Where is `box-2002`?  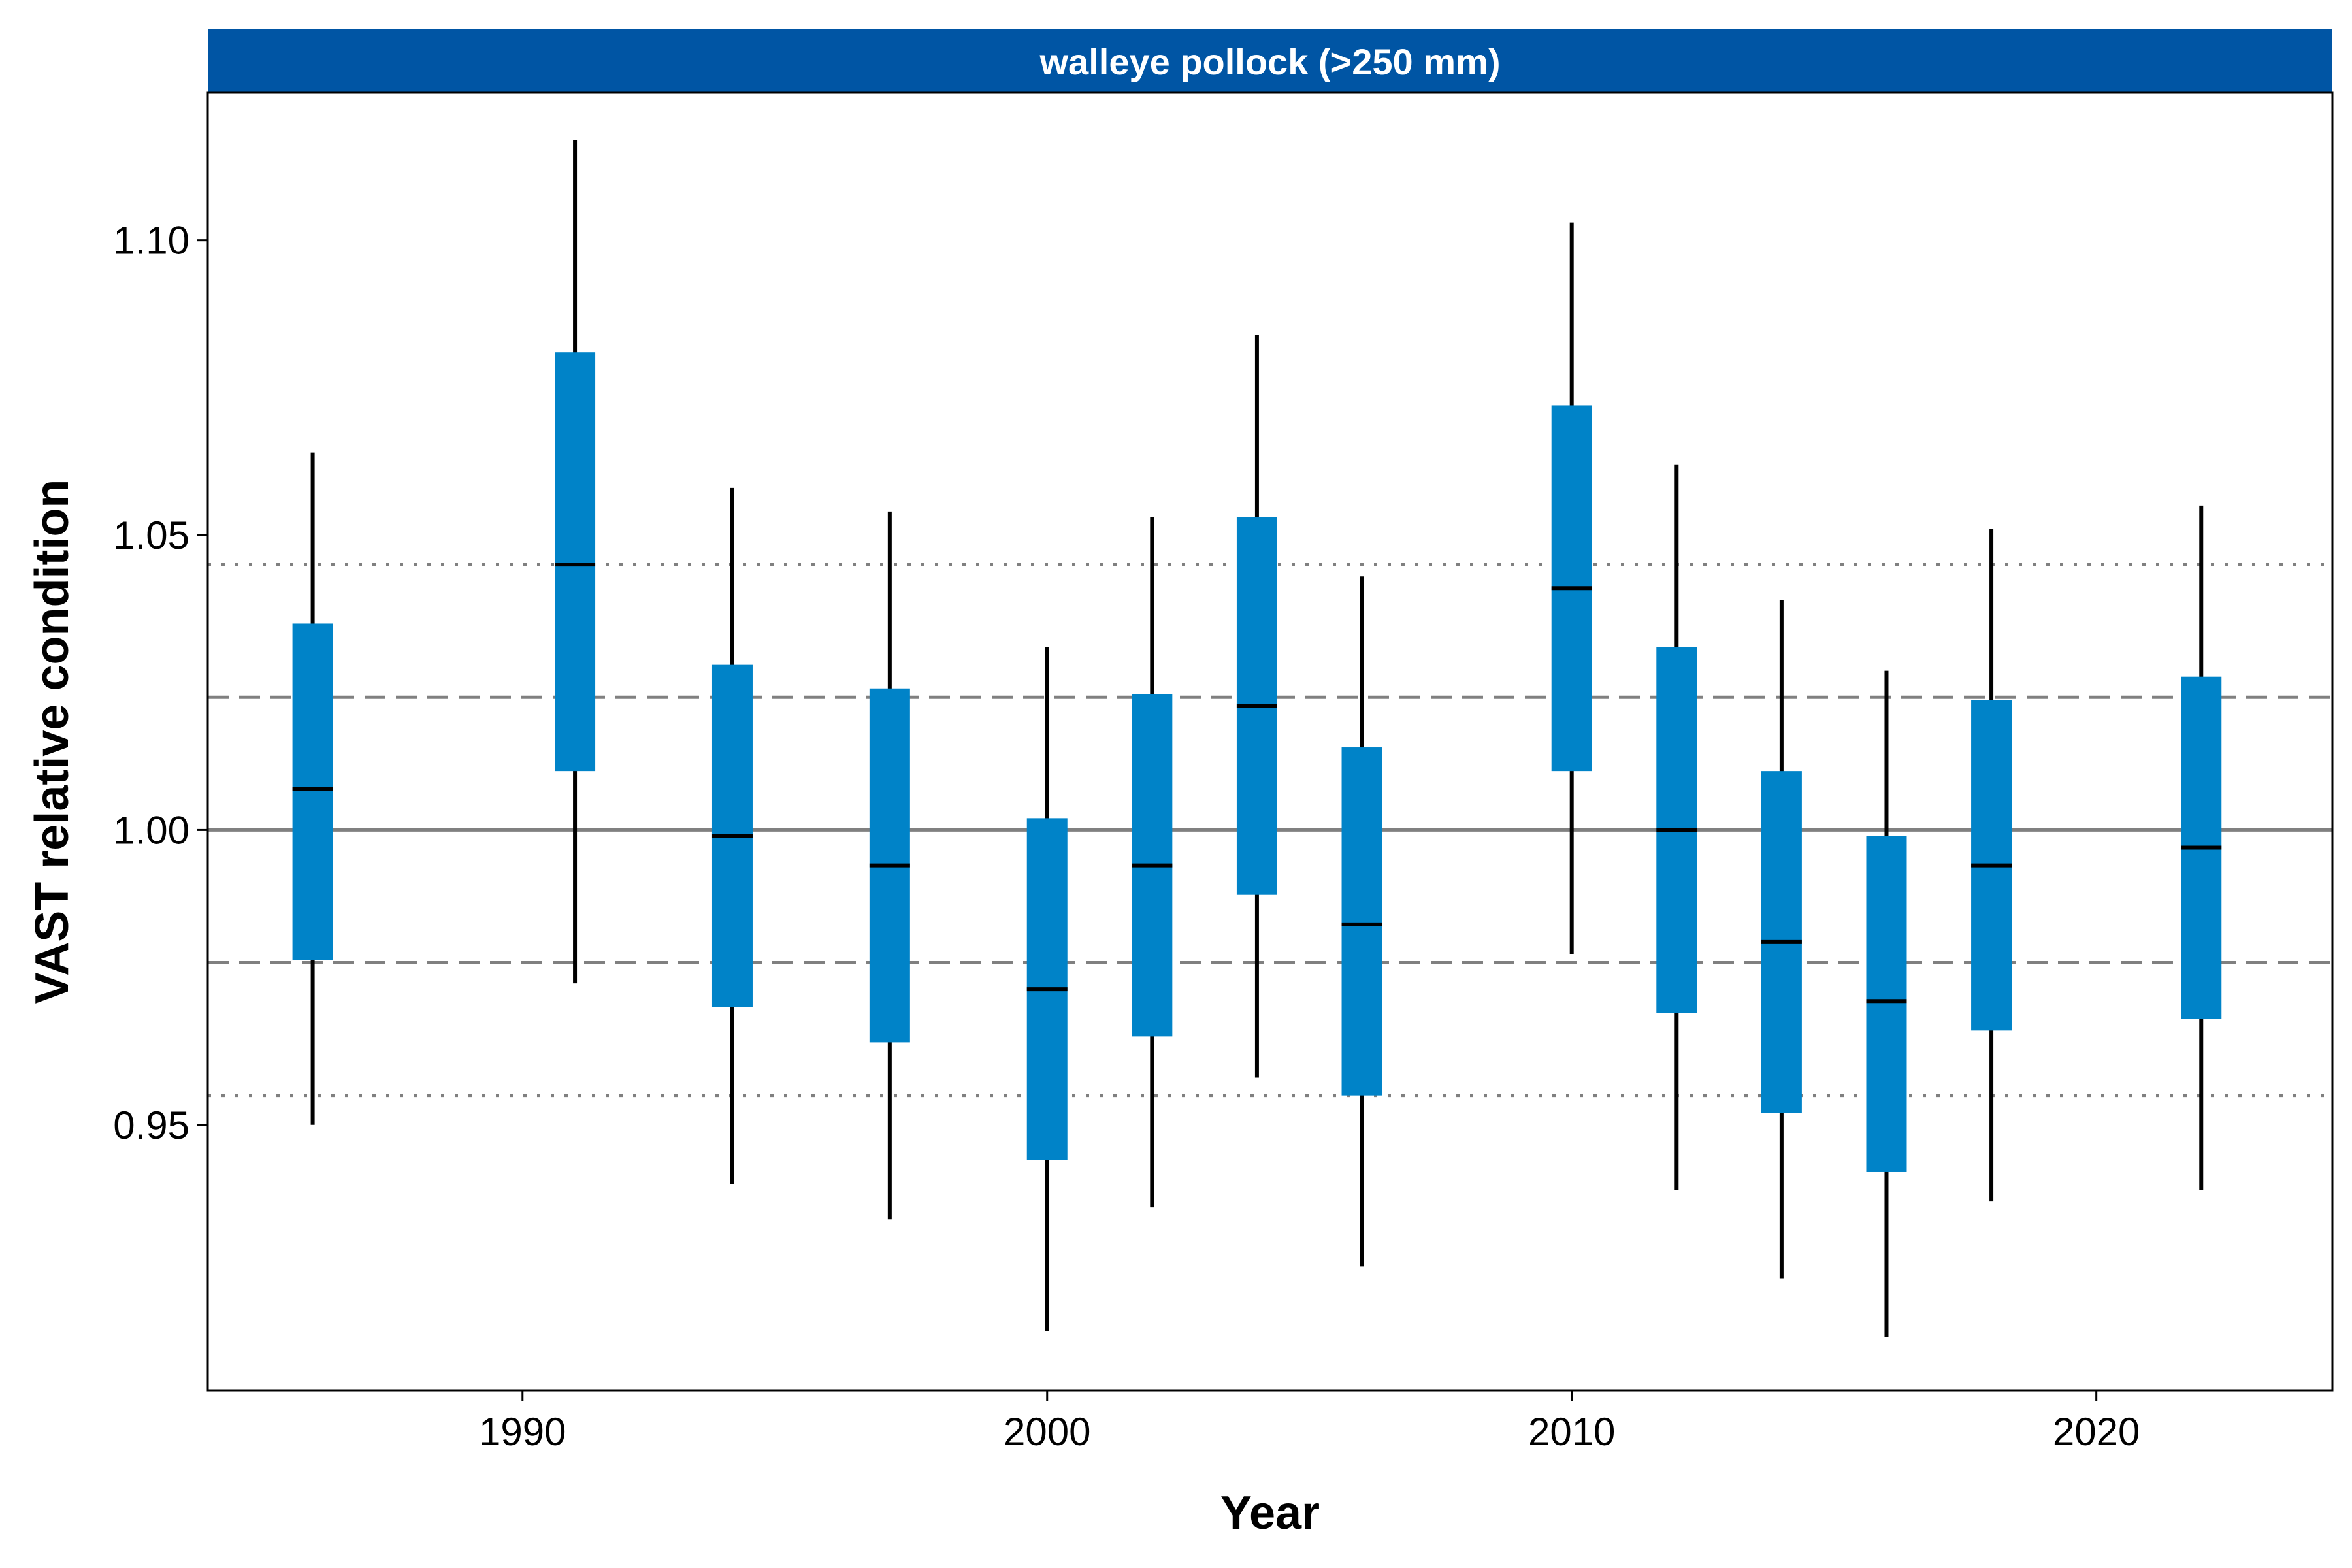
box-2002 is located at coordinates (1152, 862).